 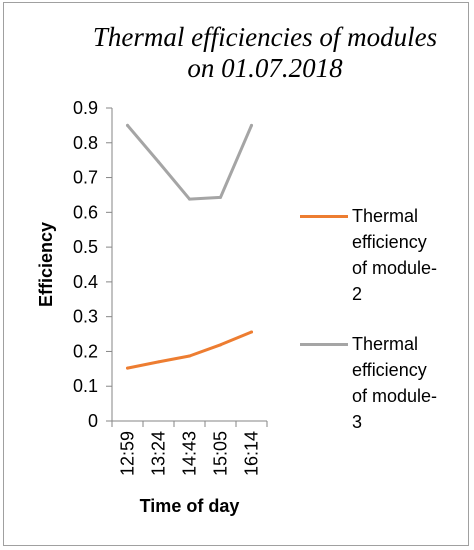 I want to click on y-axis-ticks: 0 0.1 0.2 0.3 0.4 0.5 0.6 0.7 0.8 0.9, so click(x=92, y=264).